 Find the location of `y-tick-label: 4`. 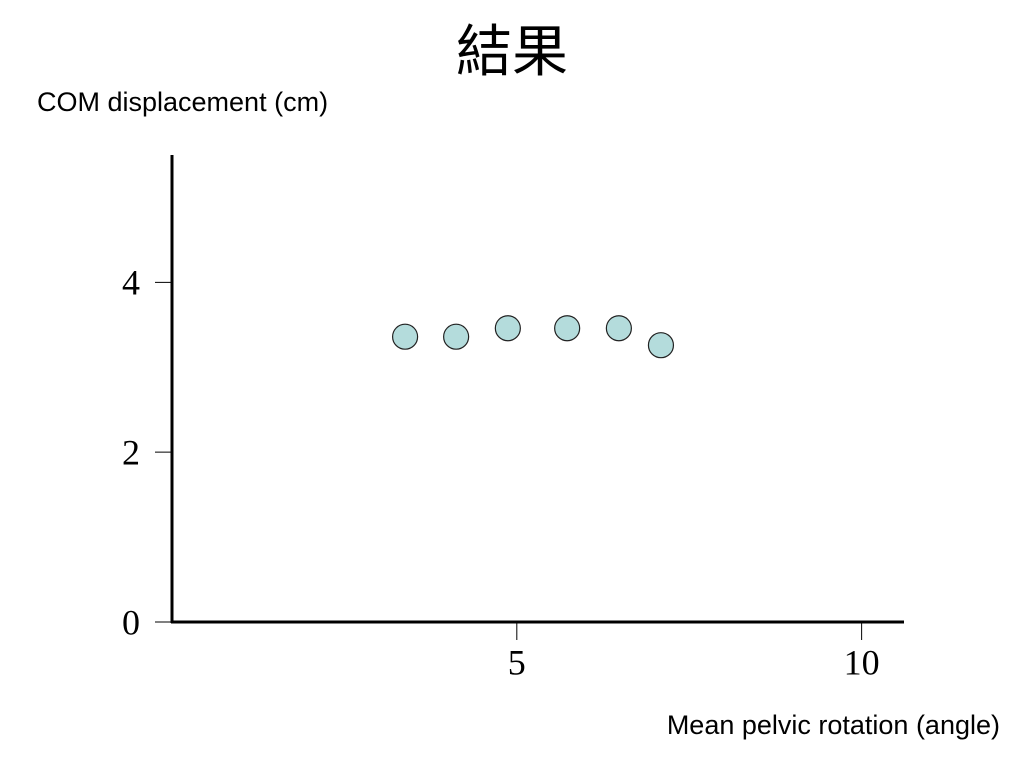

y-tick-label: 4 is located at coordinates (131, 283).